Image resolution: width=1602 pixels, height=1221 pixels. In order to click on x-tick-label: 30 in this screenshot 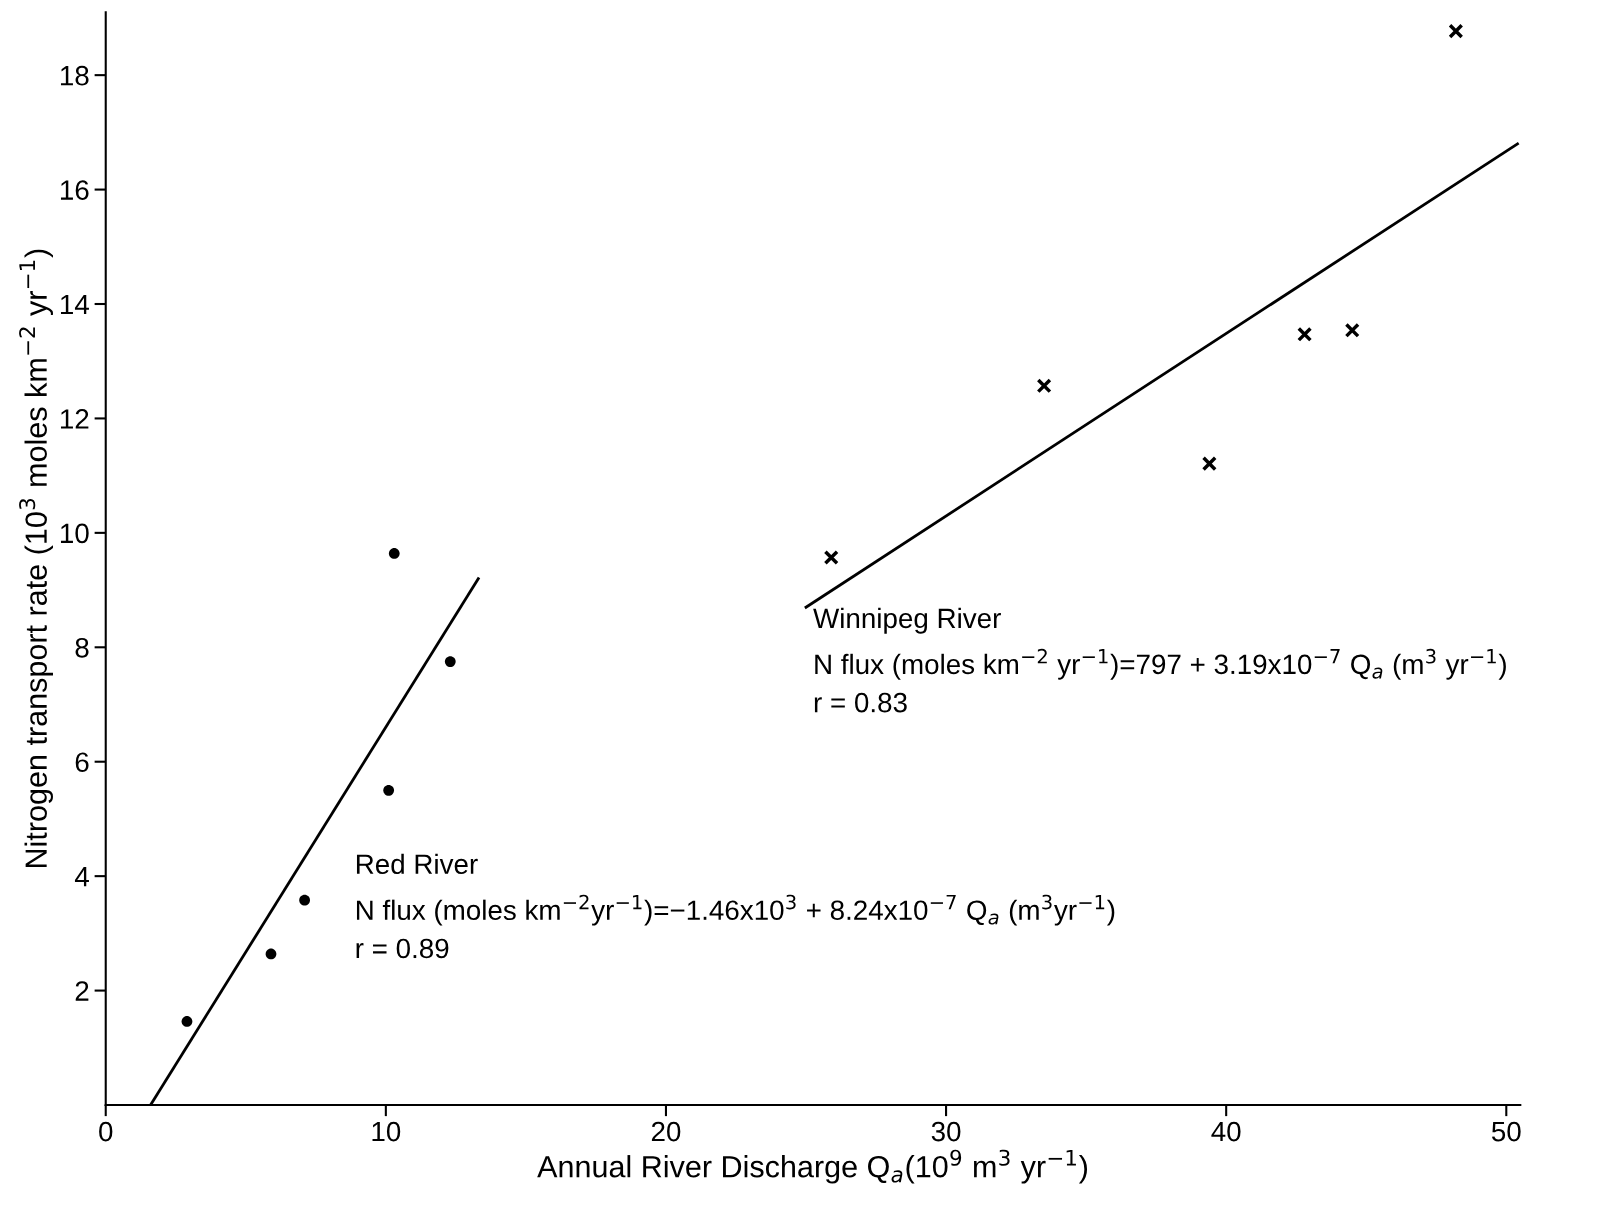, I will do `click(946, 1131)`.